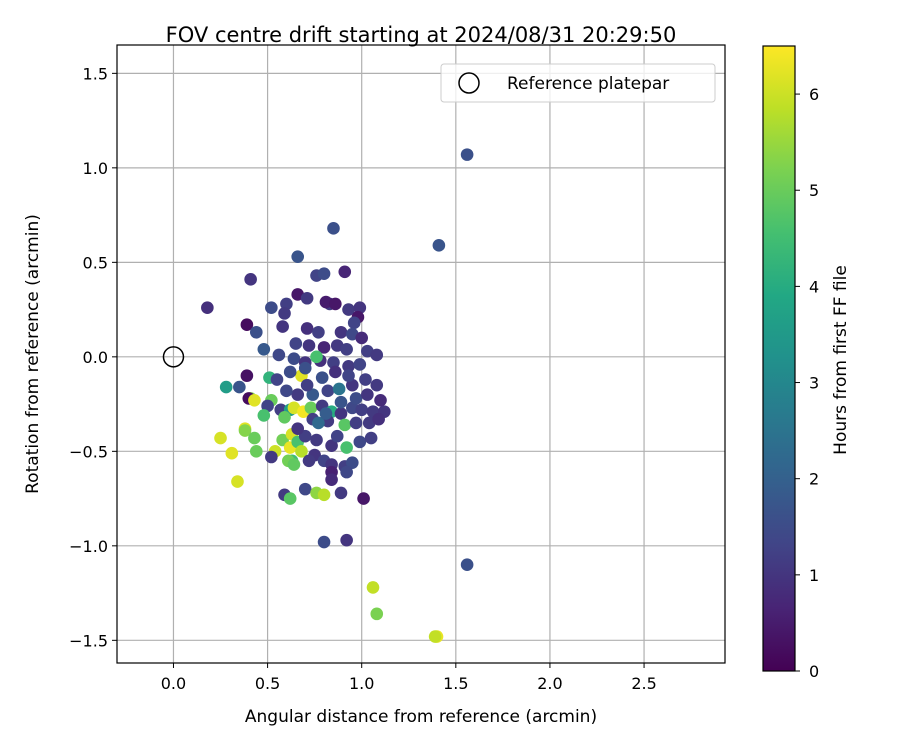  Describe the element at coordinates (814, 94) in the screenshot. I see `colorbar-tick-label: 6` at that location.